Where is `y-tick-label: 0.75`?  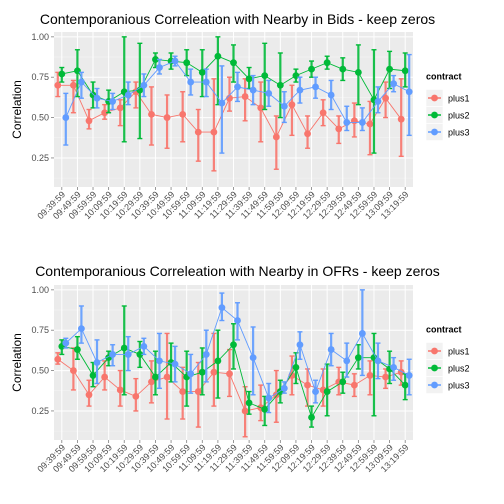 y-tick-label: 0.75 is located at coordinates (40, 330).